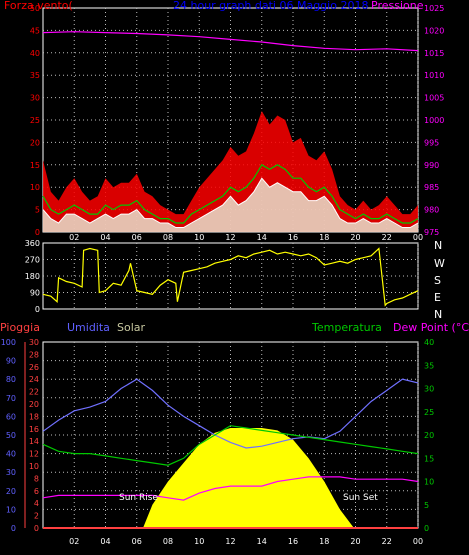  Describe the element at coordinates (293, 541) in the screenshot. I see `climate-x-tick: 16` at that location.